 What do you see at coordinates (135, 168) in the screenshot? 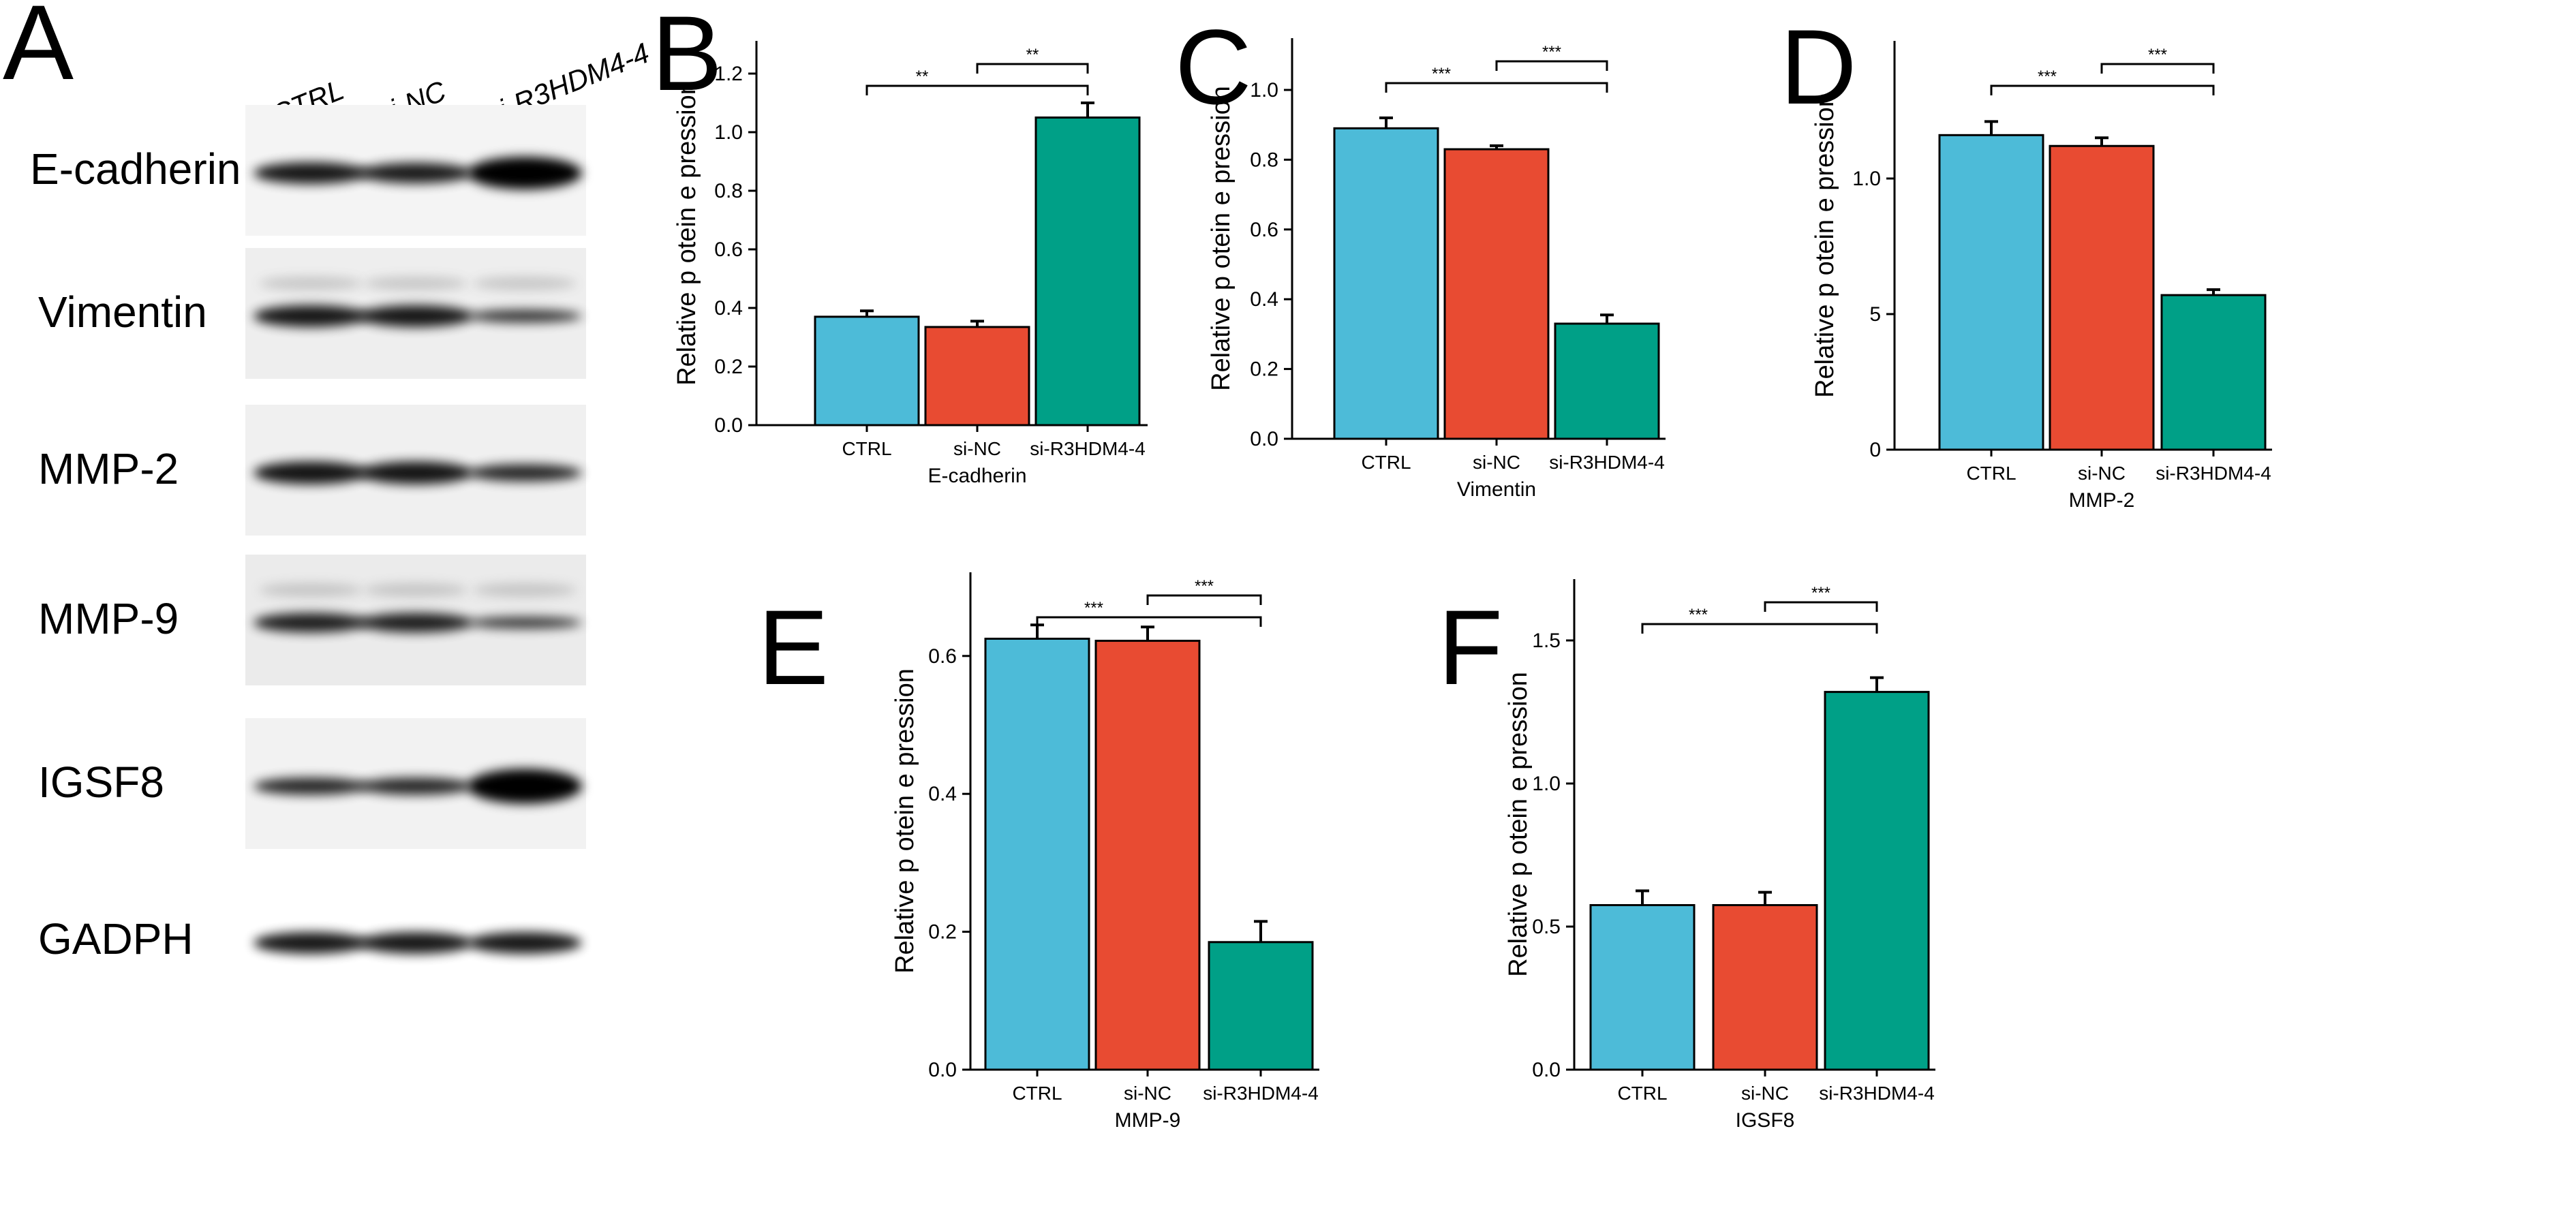
I see `blot-row-label: E-cadherin` at bounding box center [135, 168].